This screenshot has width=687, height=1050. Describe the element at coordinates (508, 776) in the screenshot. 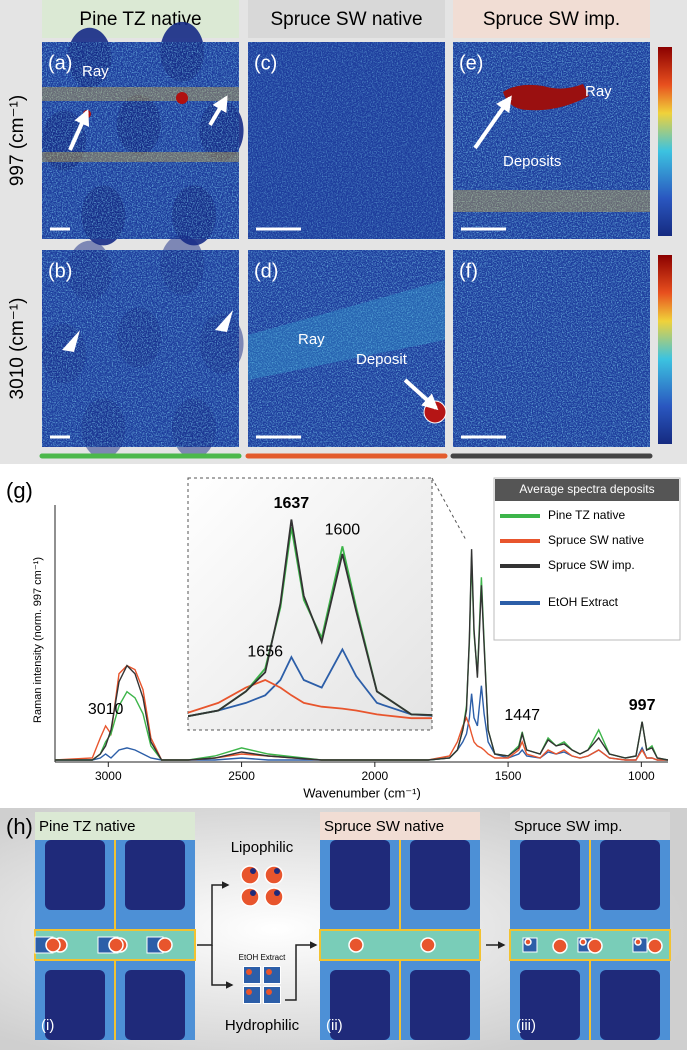

I see `x-tick-label: 1500` at that location.